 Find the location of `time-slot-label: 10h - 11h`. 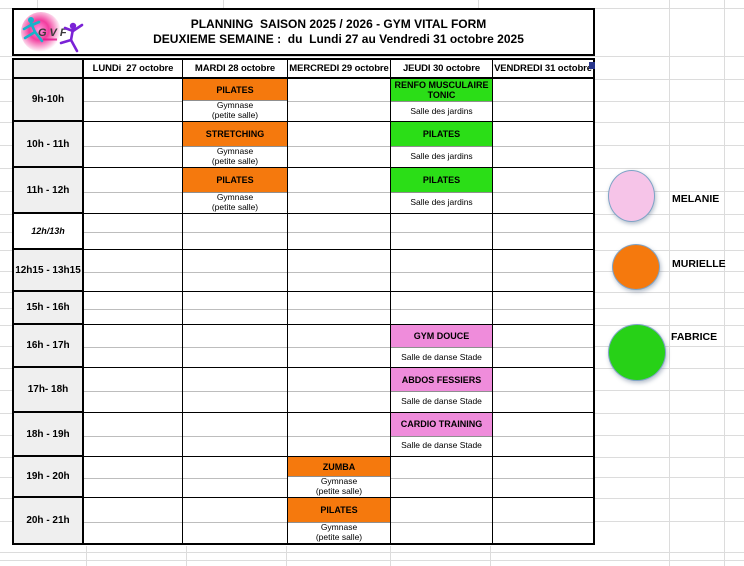

time-slot-label: 10h - 11h is located at coordinates (49, 144).